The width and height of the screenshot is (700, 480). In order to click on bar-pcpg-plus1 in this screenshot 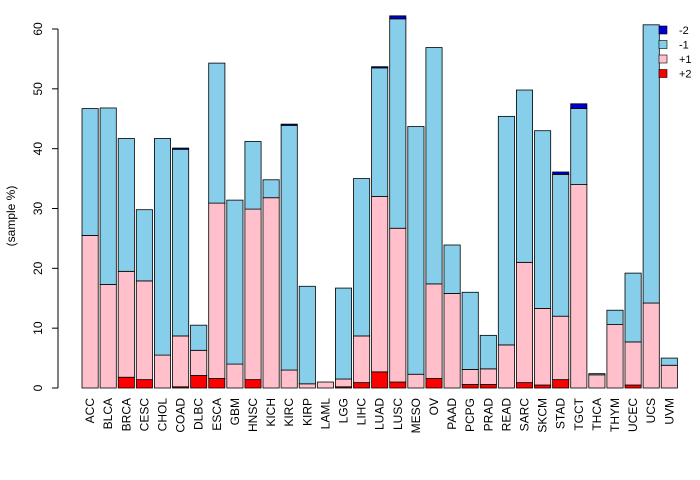, I will do `click(470, 377)`.